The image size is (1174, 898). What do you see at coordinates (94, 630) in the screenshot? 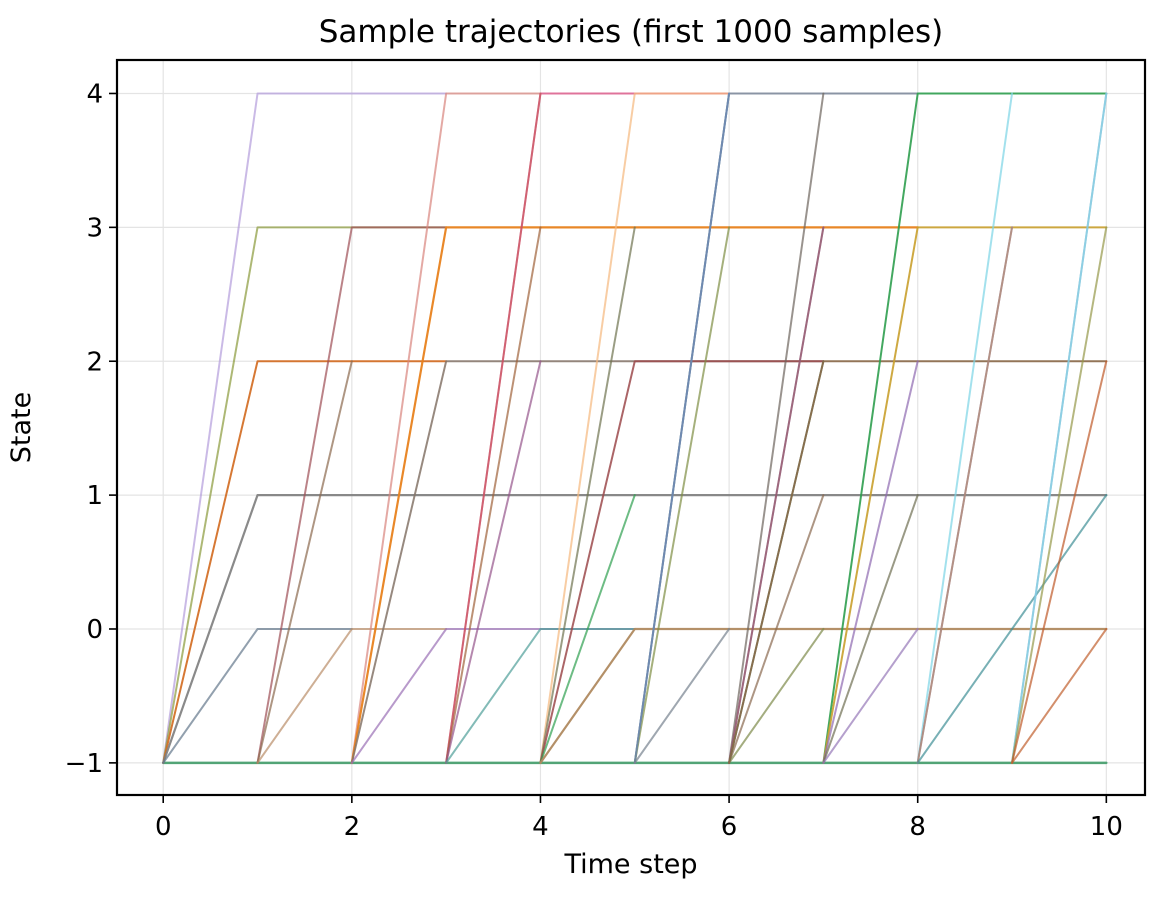
I see `y-tick-label: 0` at bounding box center [94, 630].